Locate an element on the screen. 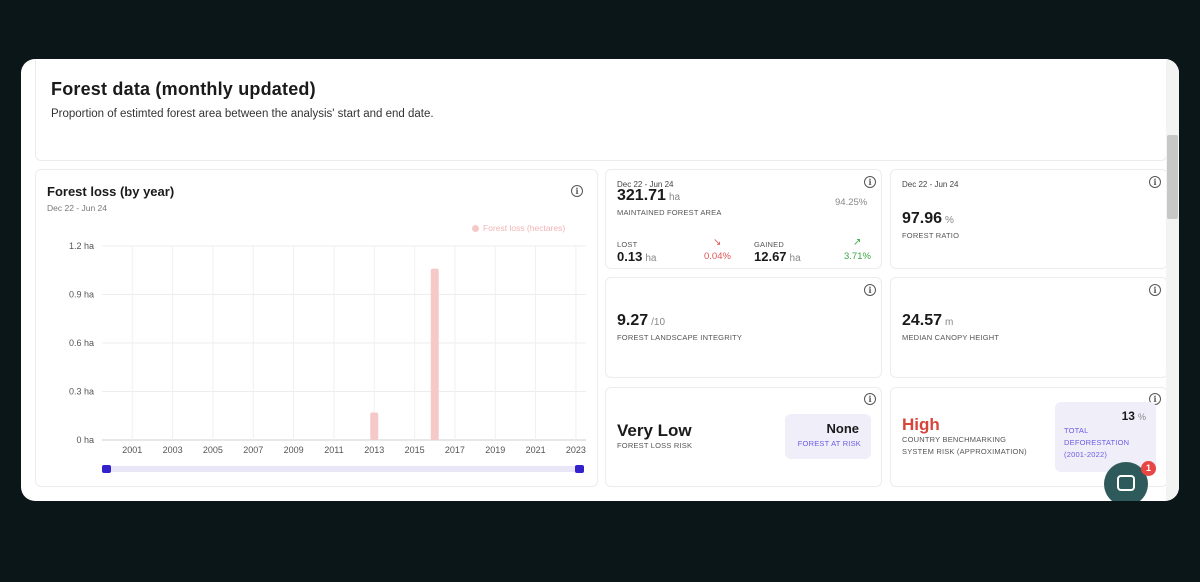 The height and width of the screenshot is (582, 1200). x-tick-label: 2023 is located at coordinates (576, 450).